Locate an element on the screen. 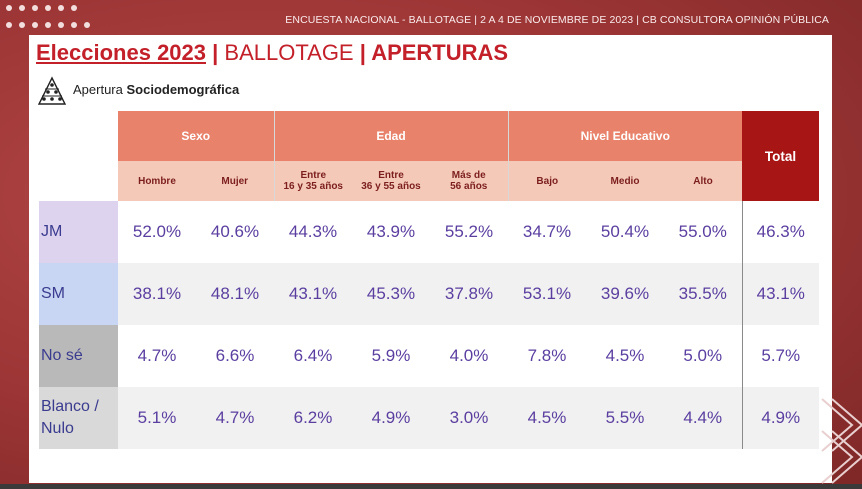 This screenshot has width=862, height=489. sub-header-16-35: Entre 16 y 35 años is located at coordinates (312, 181).